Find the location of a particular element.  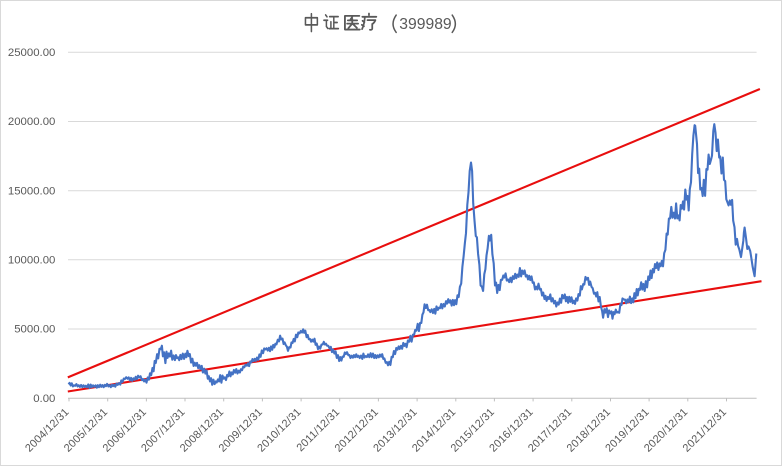

svg-text: 15000.00 is located at coordinates (32, 191).